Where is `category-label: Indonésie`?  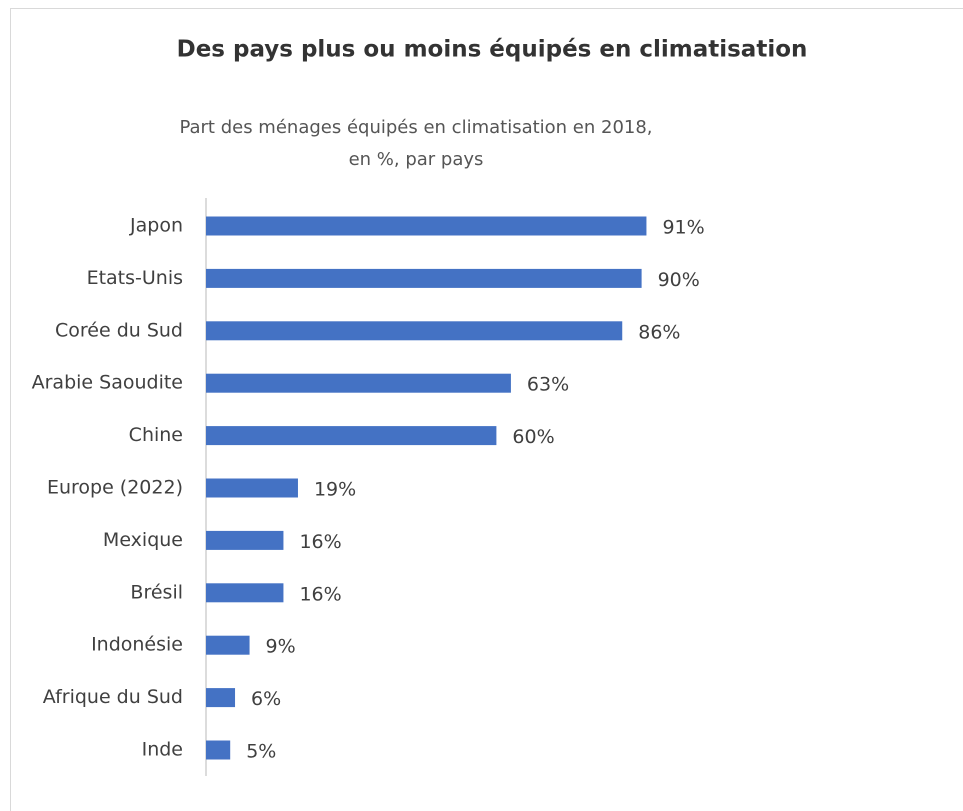 category-label: Indonésie is located at coordinates (137, 645).